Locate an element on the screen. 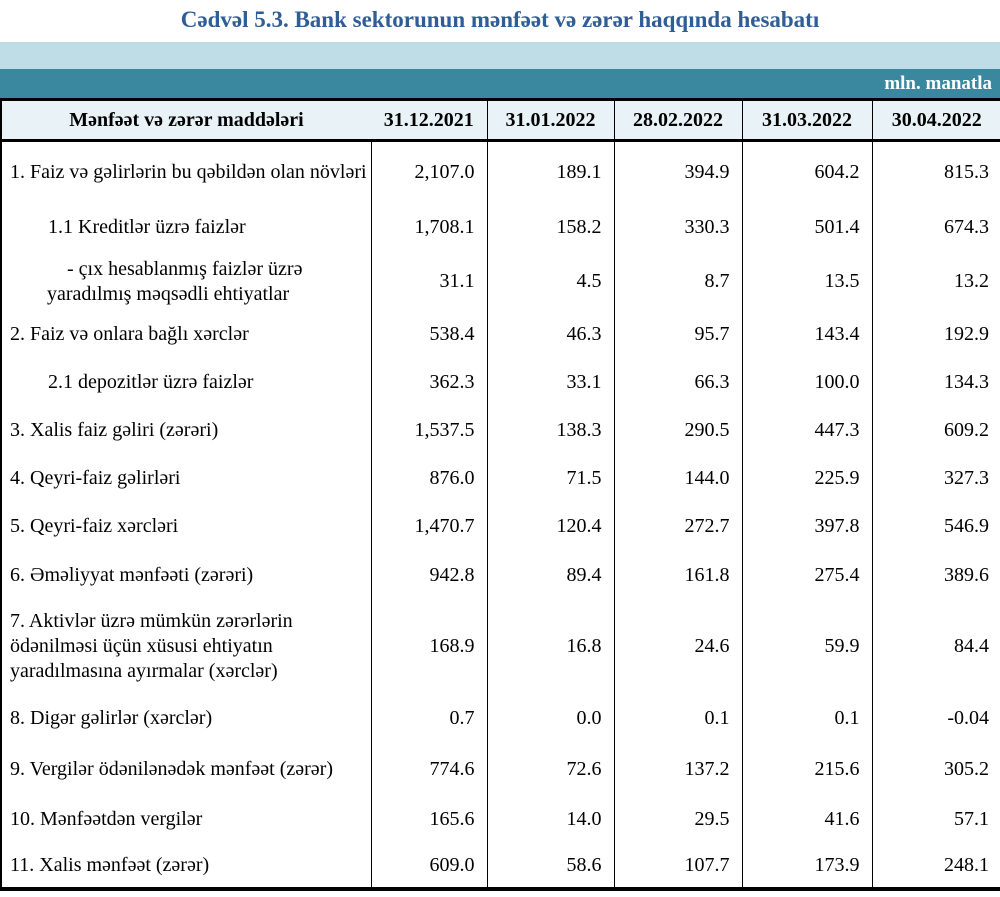 The height and width of the screenshot is (897, 1000). cell-value: 137.2 is located at coordinates (677, 769).